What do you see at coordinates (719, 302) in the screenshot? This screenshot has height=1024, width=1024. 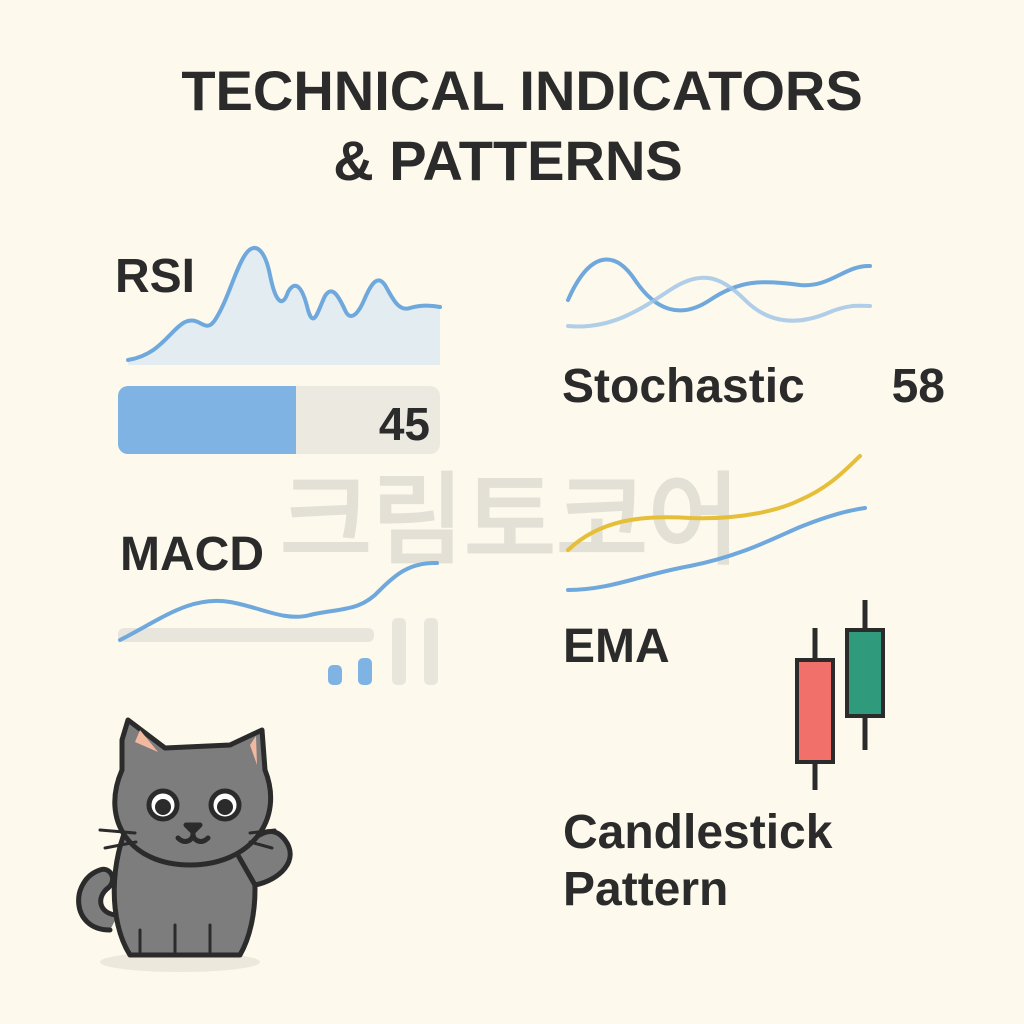 I see `stochastic-line-d` at bounding box center [719, 302].